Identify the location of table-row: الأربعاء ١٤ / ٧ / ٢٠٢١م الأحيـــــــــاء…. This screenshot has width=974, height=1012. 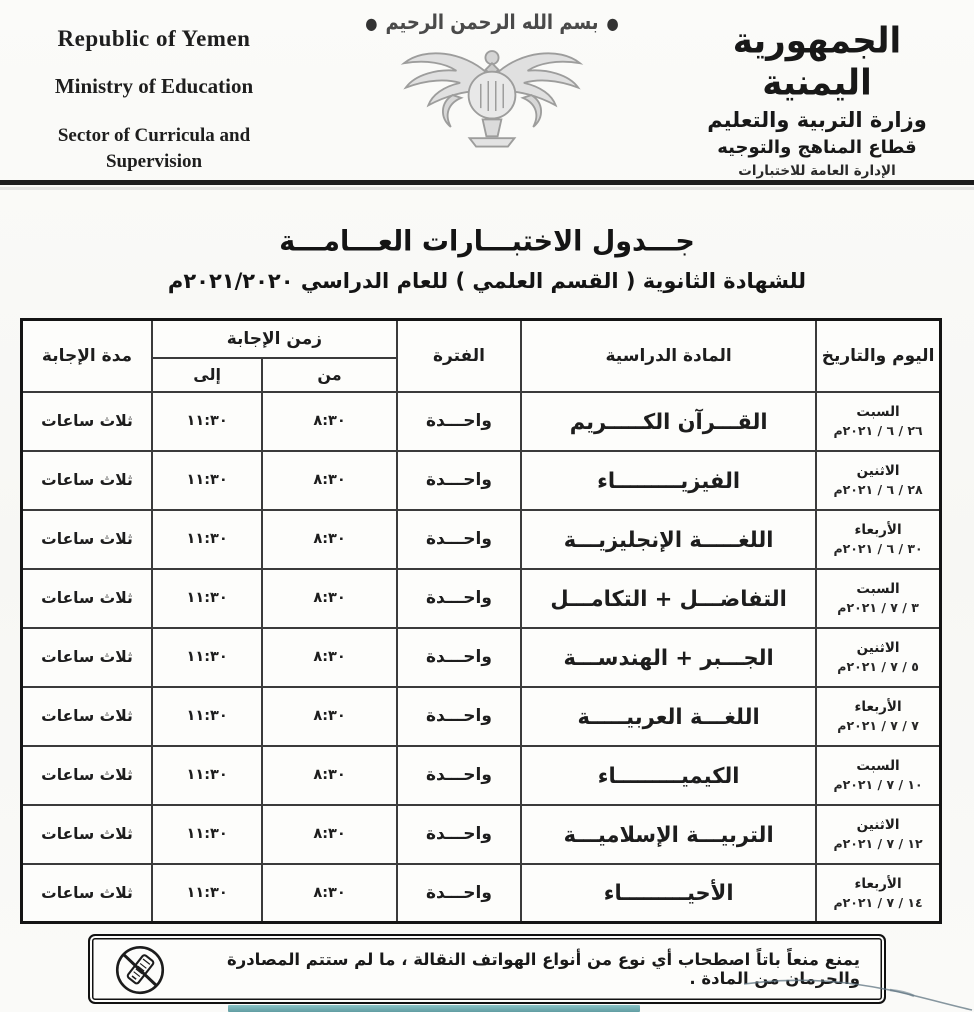
(481, 893).